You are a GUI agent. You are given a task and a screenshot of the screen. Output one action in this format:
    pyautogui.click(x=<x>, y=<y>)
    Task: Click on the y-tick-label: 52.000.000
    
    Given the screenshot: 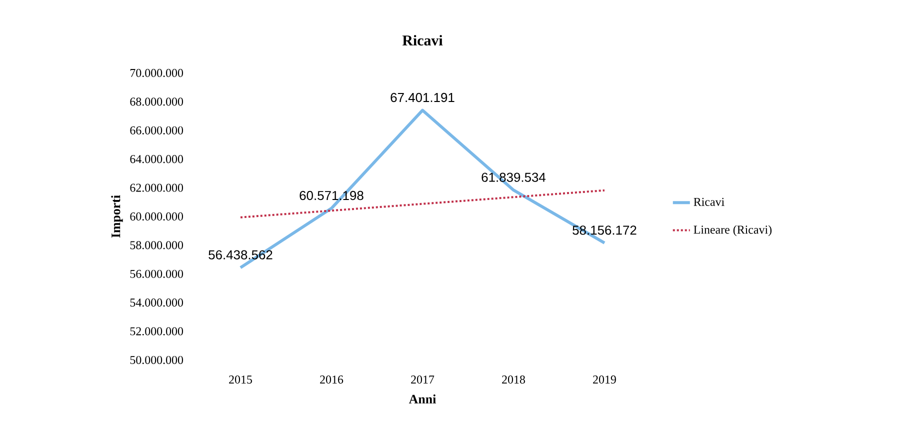 What is the action you would take?
    pyautogui.click(x=157, y=331)
    